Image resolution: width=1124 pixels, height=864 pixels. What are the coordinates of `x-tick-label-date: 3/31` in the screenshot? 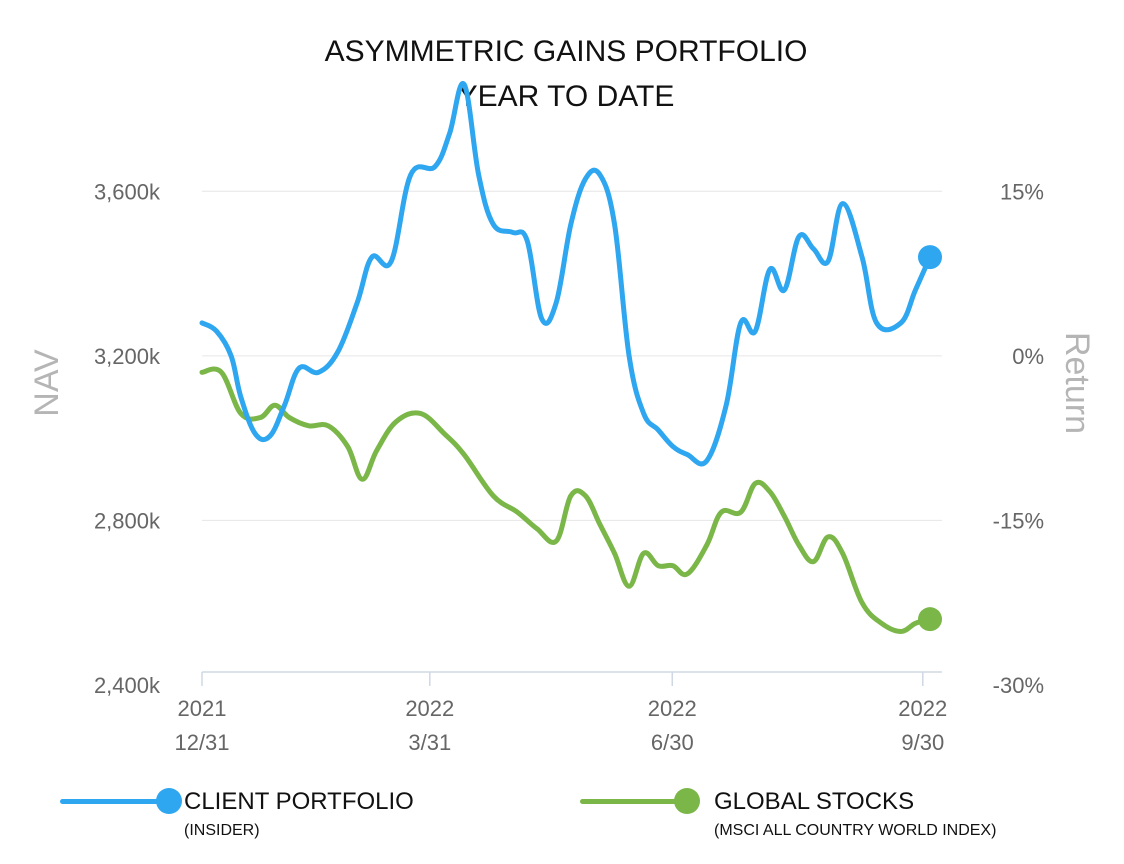 It's located at (429, 742).